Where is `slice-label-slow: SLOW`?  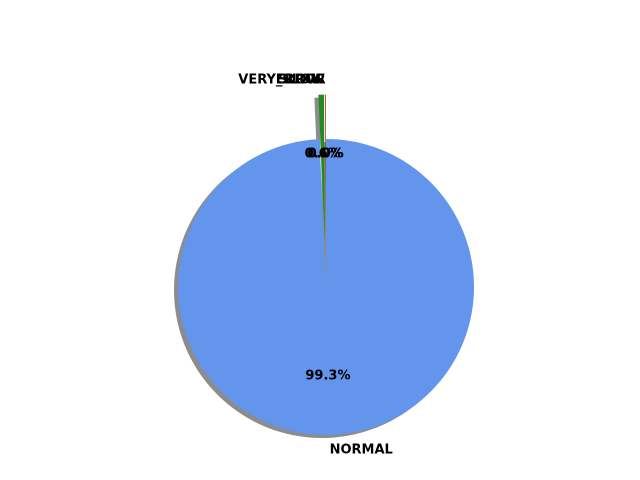 slice-label-slow: SLOW is located at coordinates (299, 79).